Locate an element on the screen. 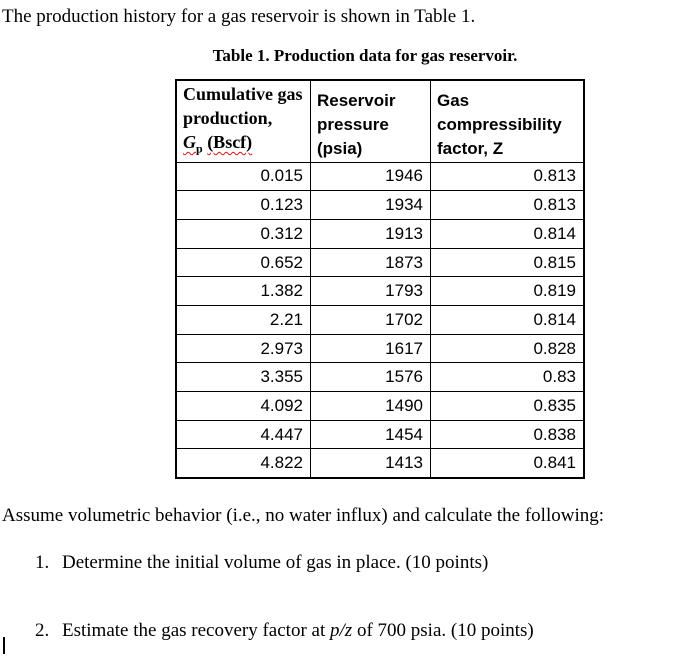 The image size is (676, 656). cell-z: 0.83 is located at coordinates (507, 377).